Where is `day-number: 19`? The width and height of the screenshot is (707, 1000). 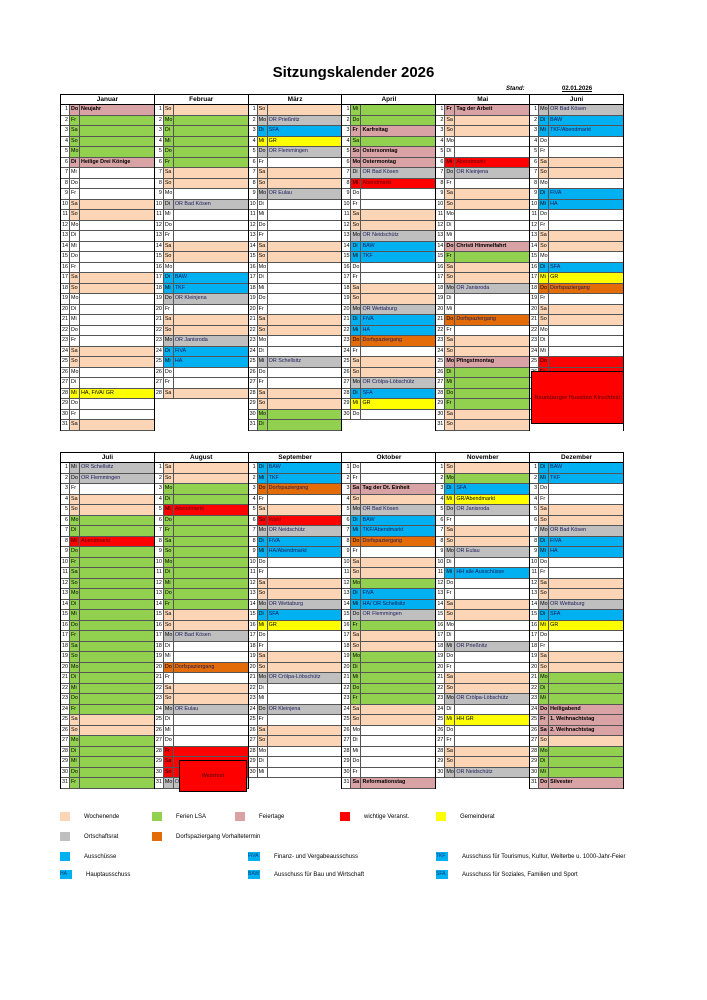 day-number: 19 is located at coordinates (253, 657).